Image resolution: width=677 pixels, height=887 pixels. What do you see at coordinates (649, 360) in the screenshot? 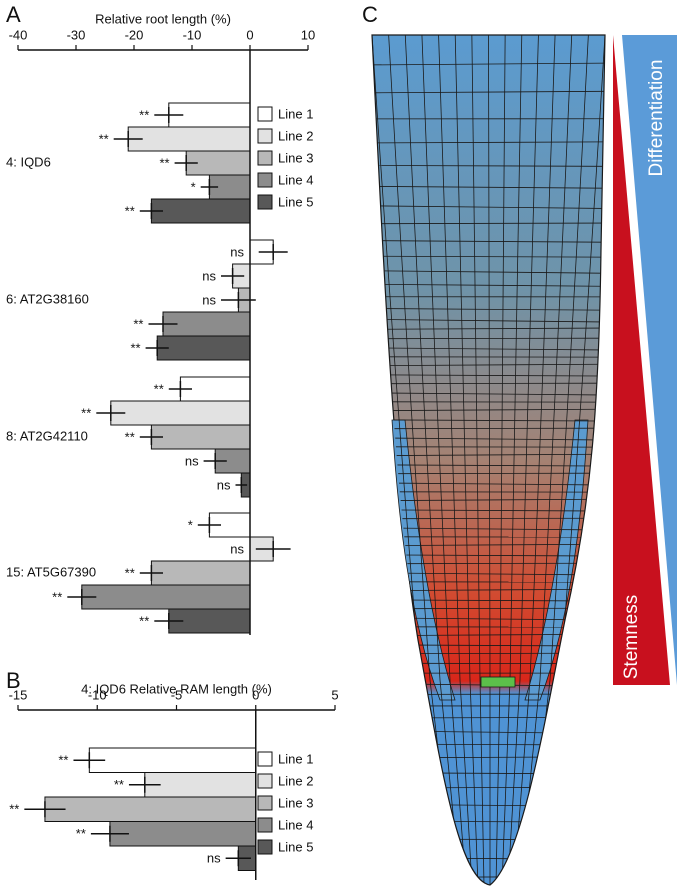
I see `differentiation-gradient` at bounding box center [649, 360].